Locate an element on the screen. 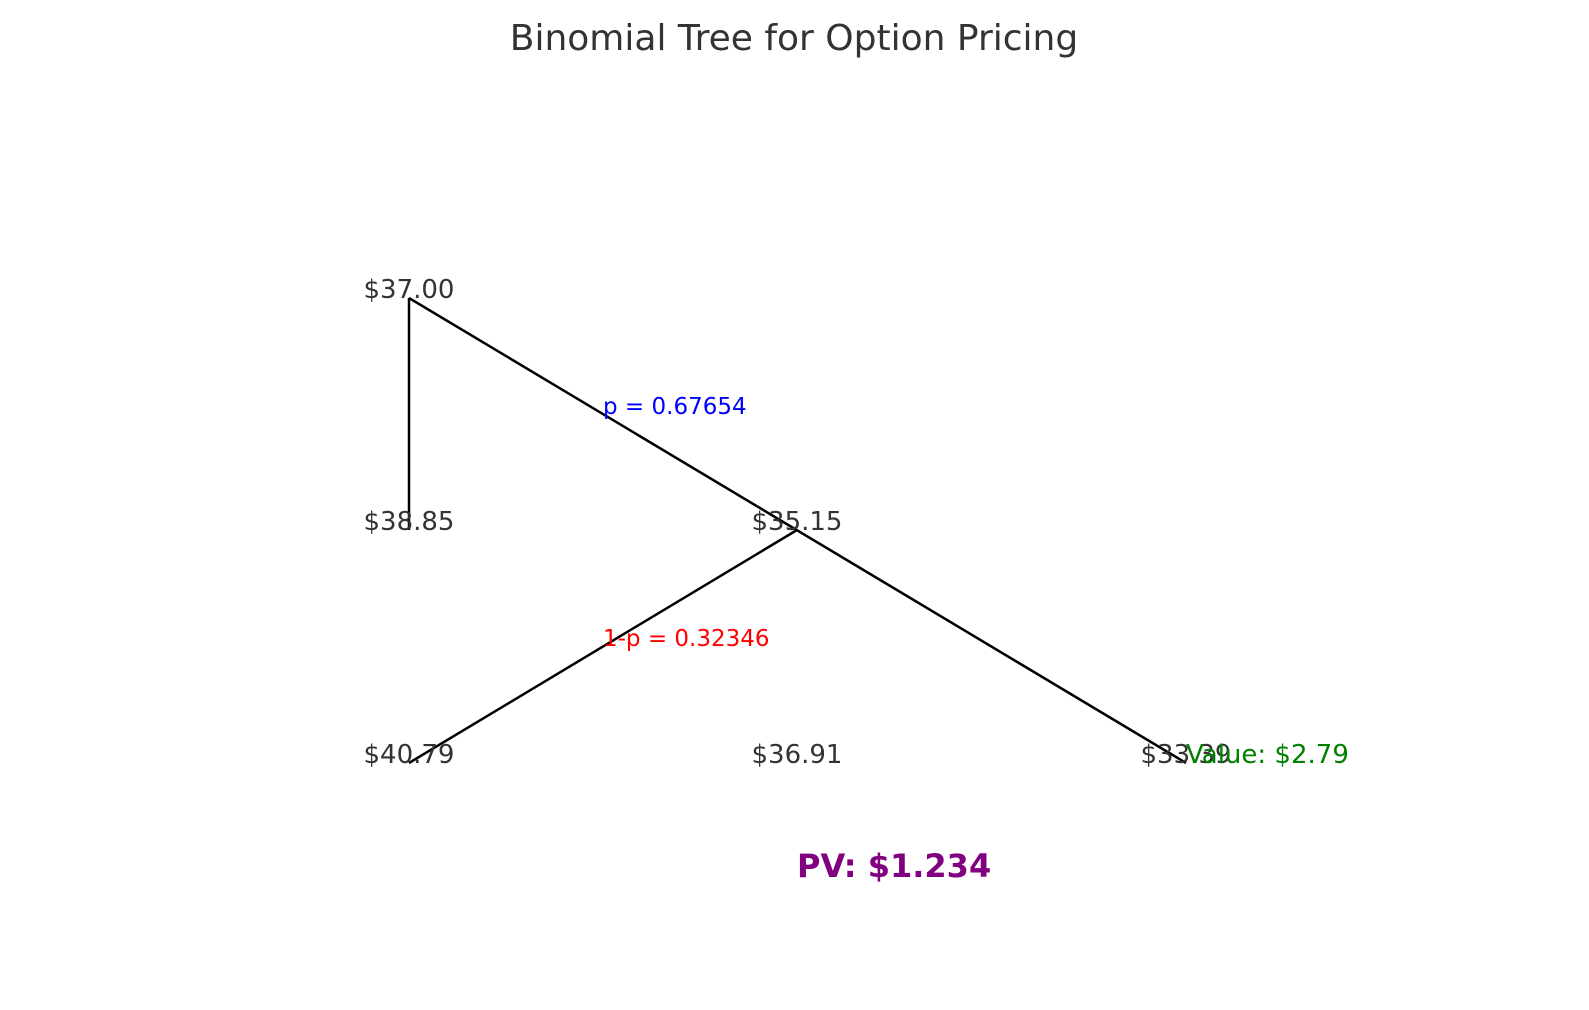 The image size is (1589, 1010). terminal-value-label: Value: $2.79 is located at coordinates (1267, 755).